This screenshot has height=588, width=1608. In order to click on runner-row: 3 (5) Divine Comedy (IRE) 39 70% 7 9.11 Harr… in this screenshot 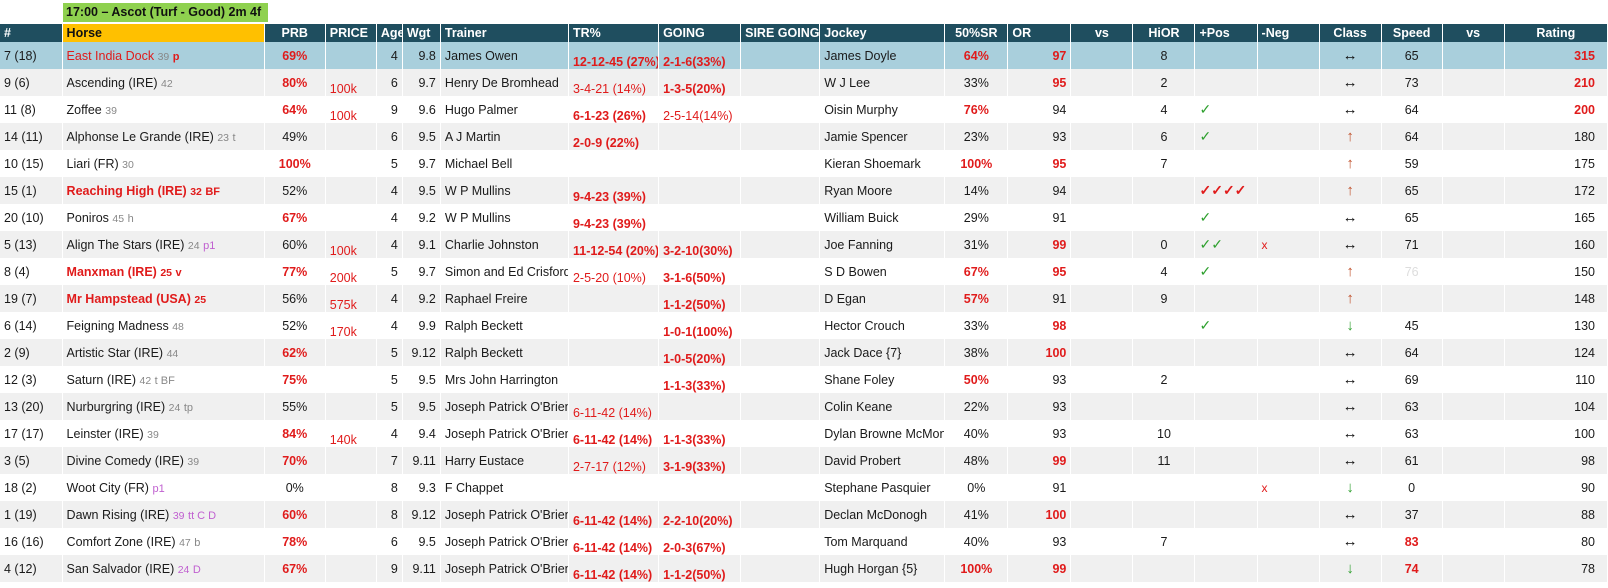, I will do `click(804, 460)`.